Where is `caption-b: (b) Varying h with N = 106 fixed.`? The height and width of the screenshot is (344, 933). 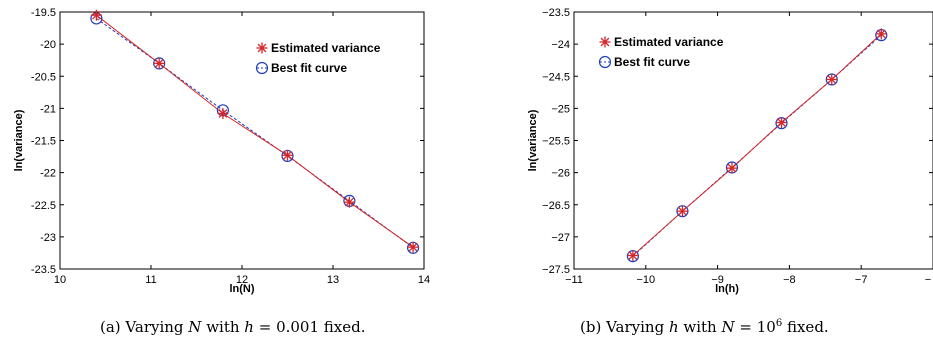
caption-b: (b) Varying h with N = 106 fixed. is located at coordinates (704, 327).